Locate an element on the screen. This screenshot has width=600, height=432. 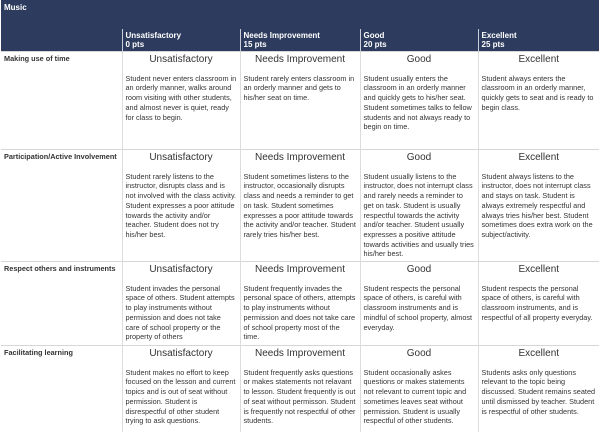
level-points: 20 pts is located at coordinates (375, 44).